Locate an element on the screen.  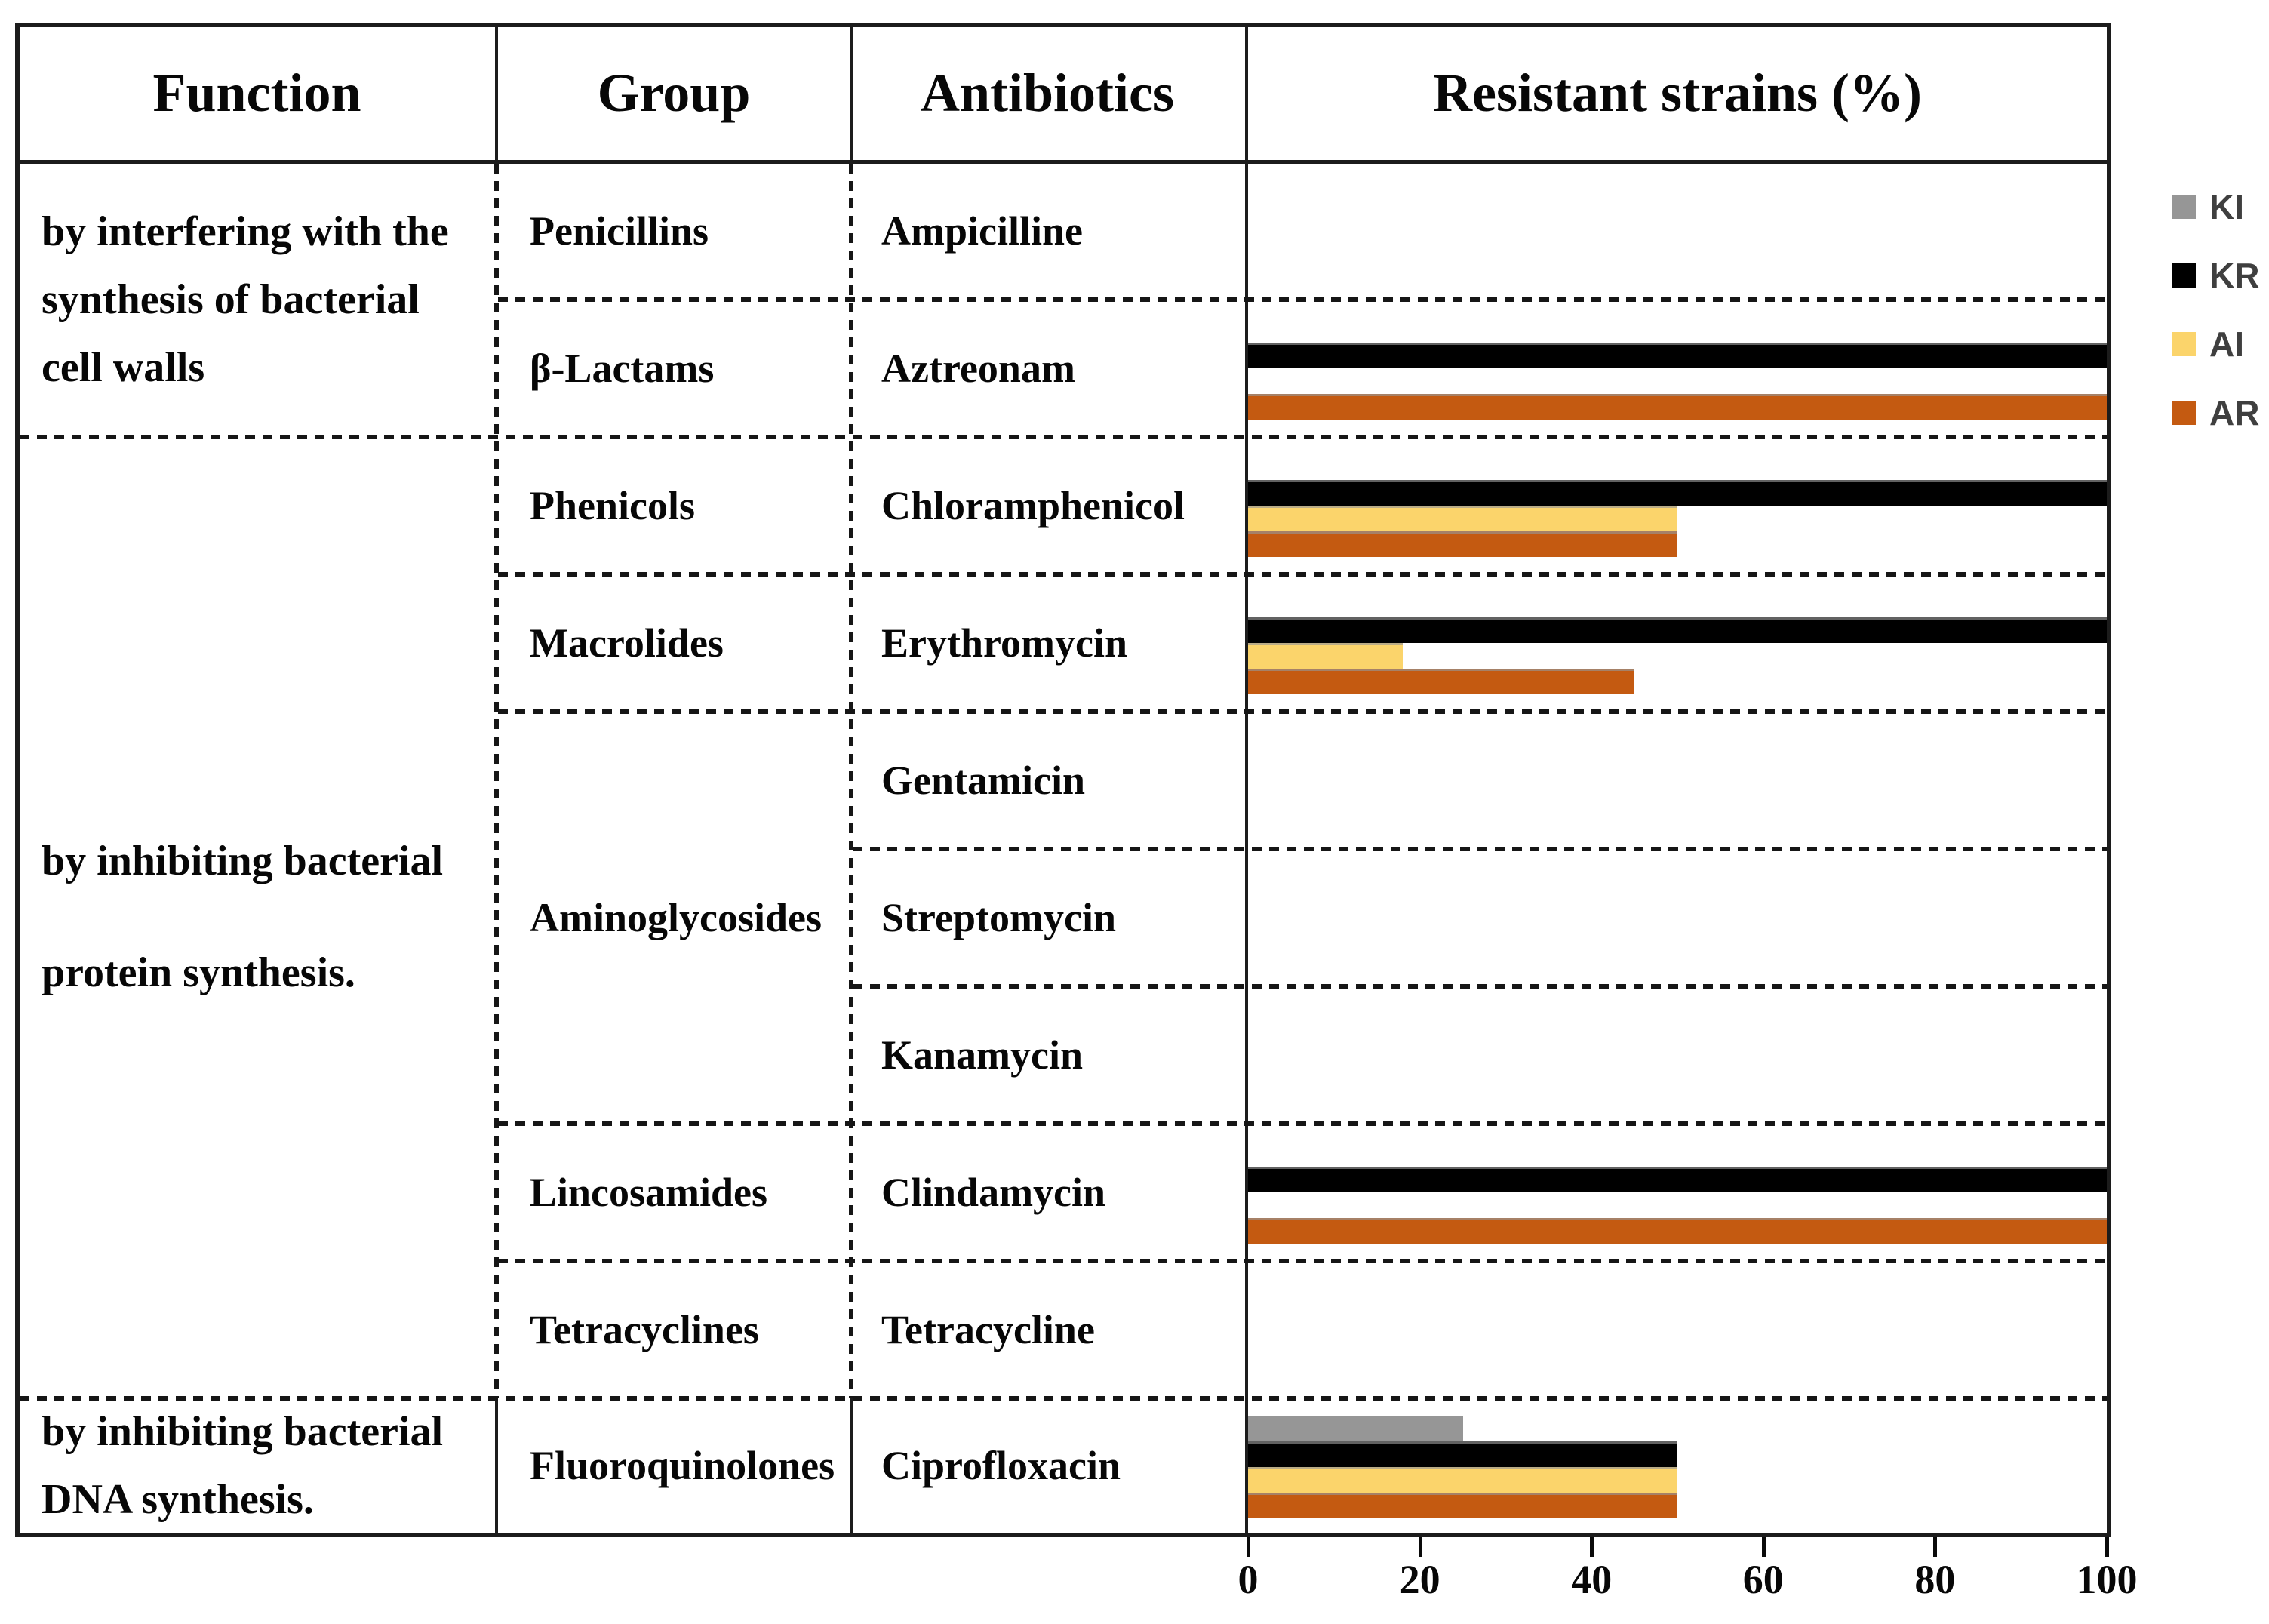
antibiotic-label: Aztreonam is located at coordinates (978, 368).